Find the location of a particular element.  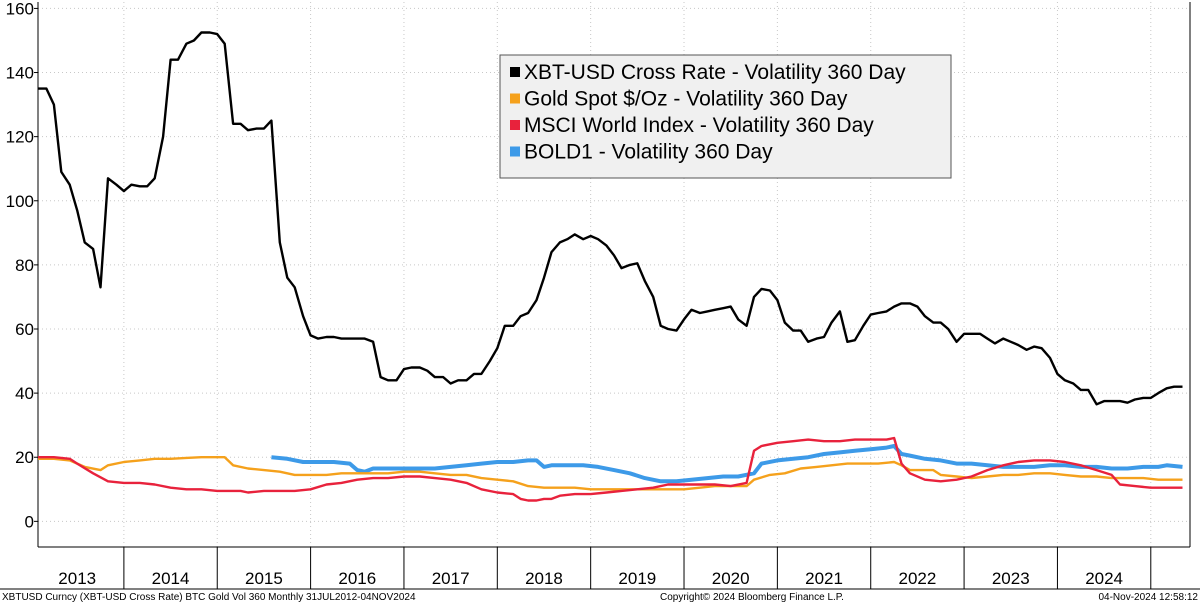

y-tick-label: 40 is located at coordinates (24, 393).